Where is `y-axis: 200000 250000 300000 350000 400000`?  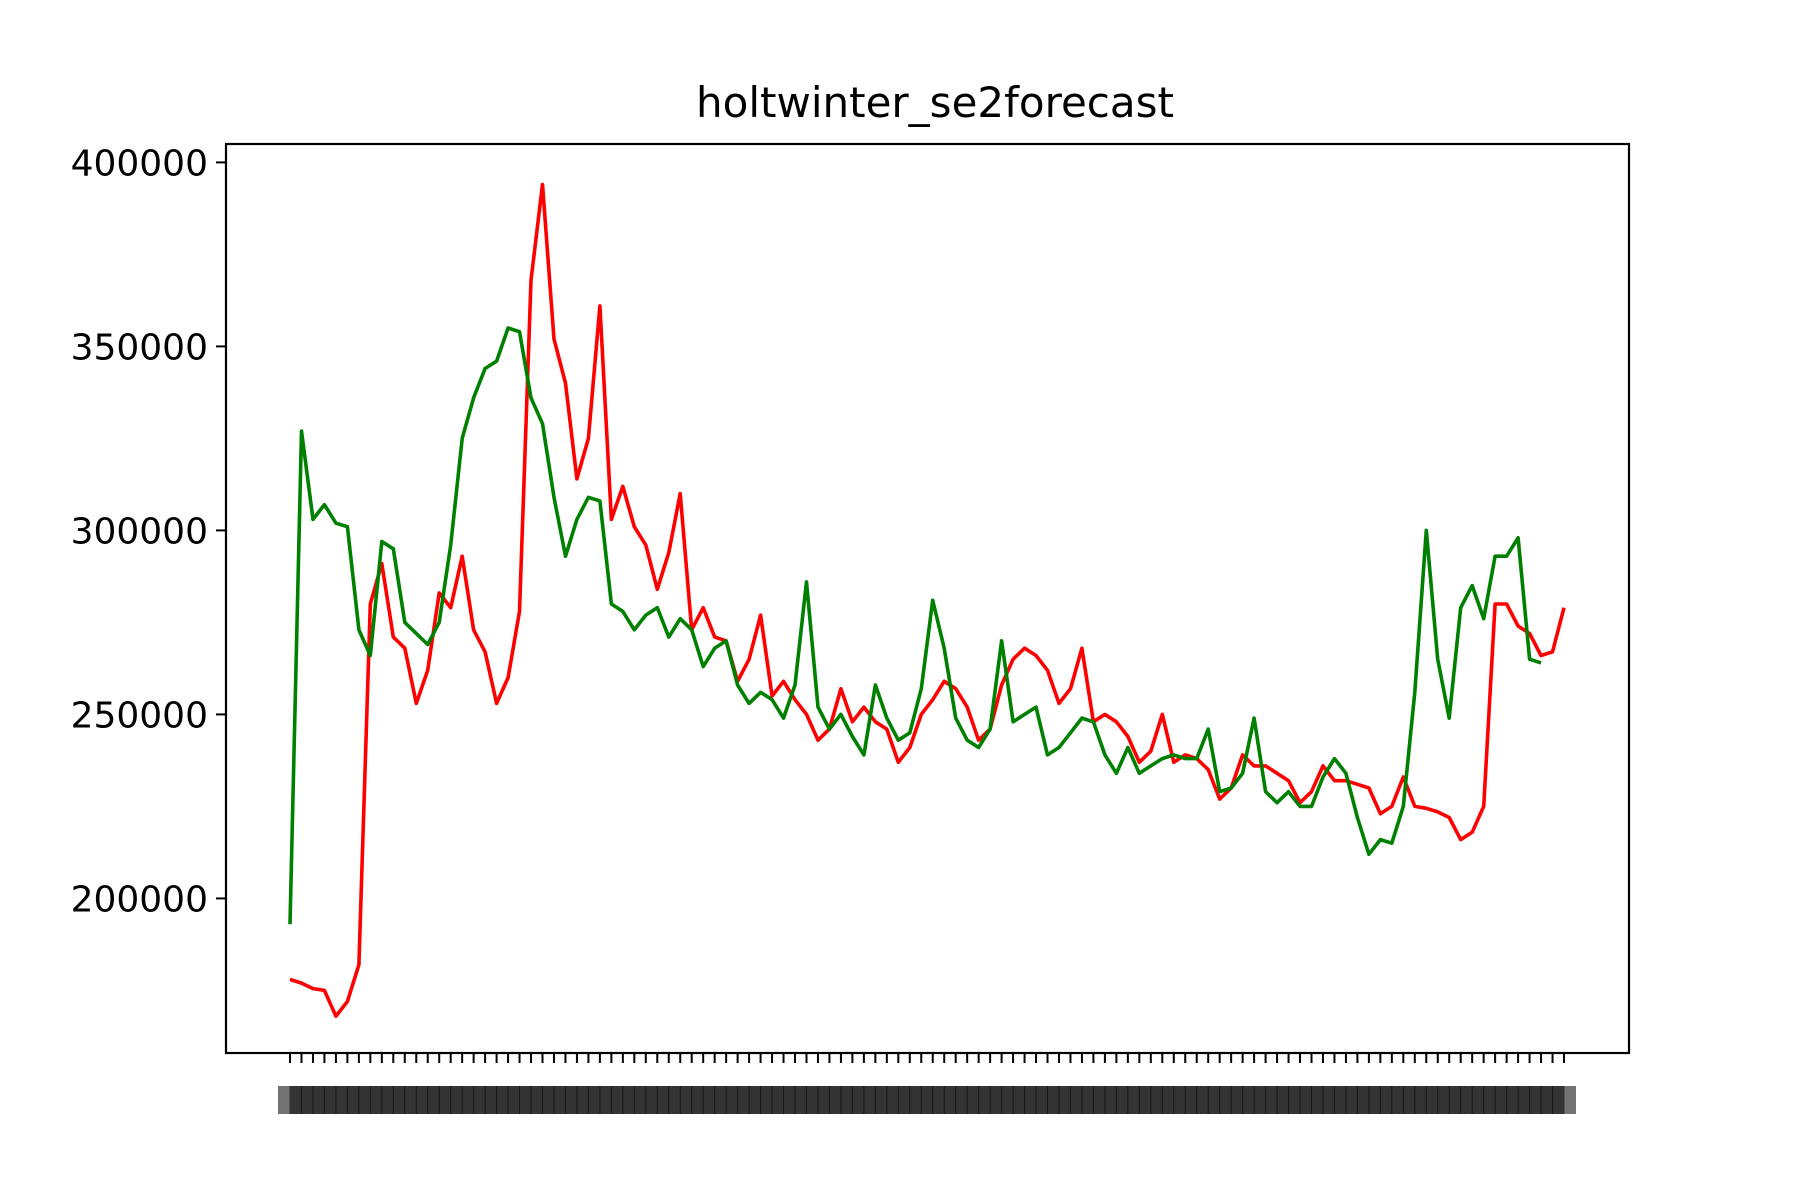 y-axis: 200000 250000 300000 350000 400000 is located at coordinates (148, 531).